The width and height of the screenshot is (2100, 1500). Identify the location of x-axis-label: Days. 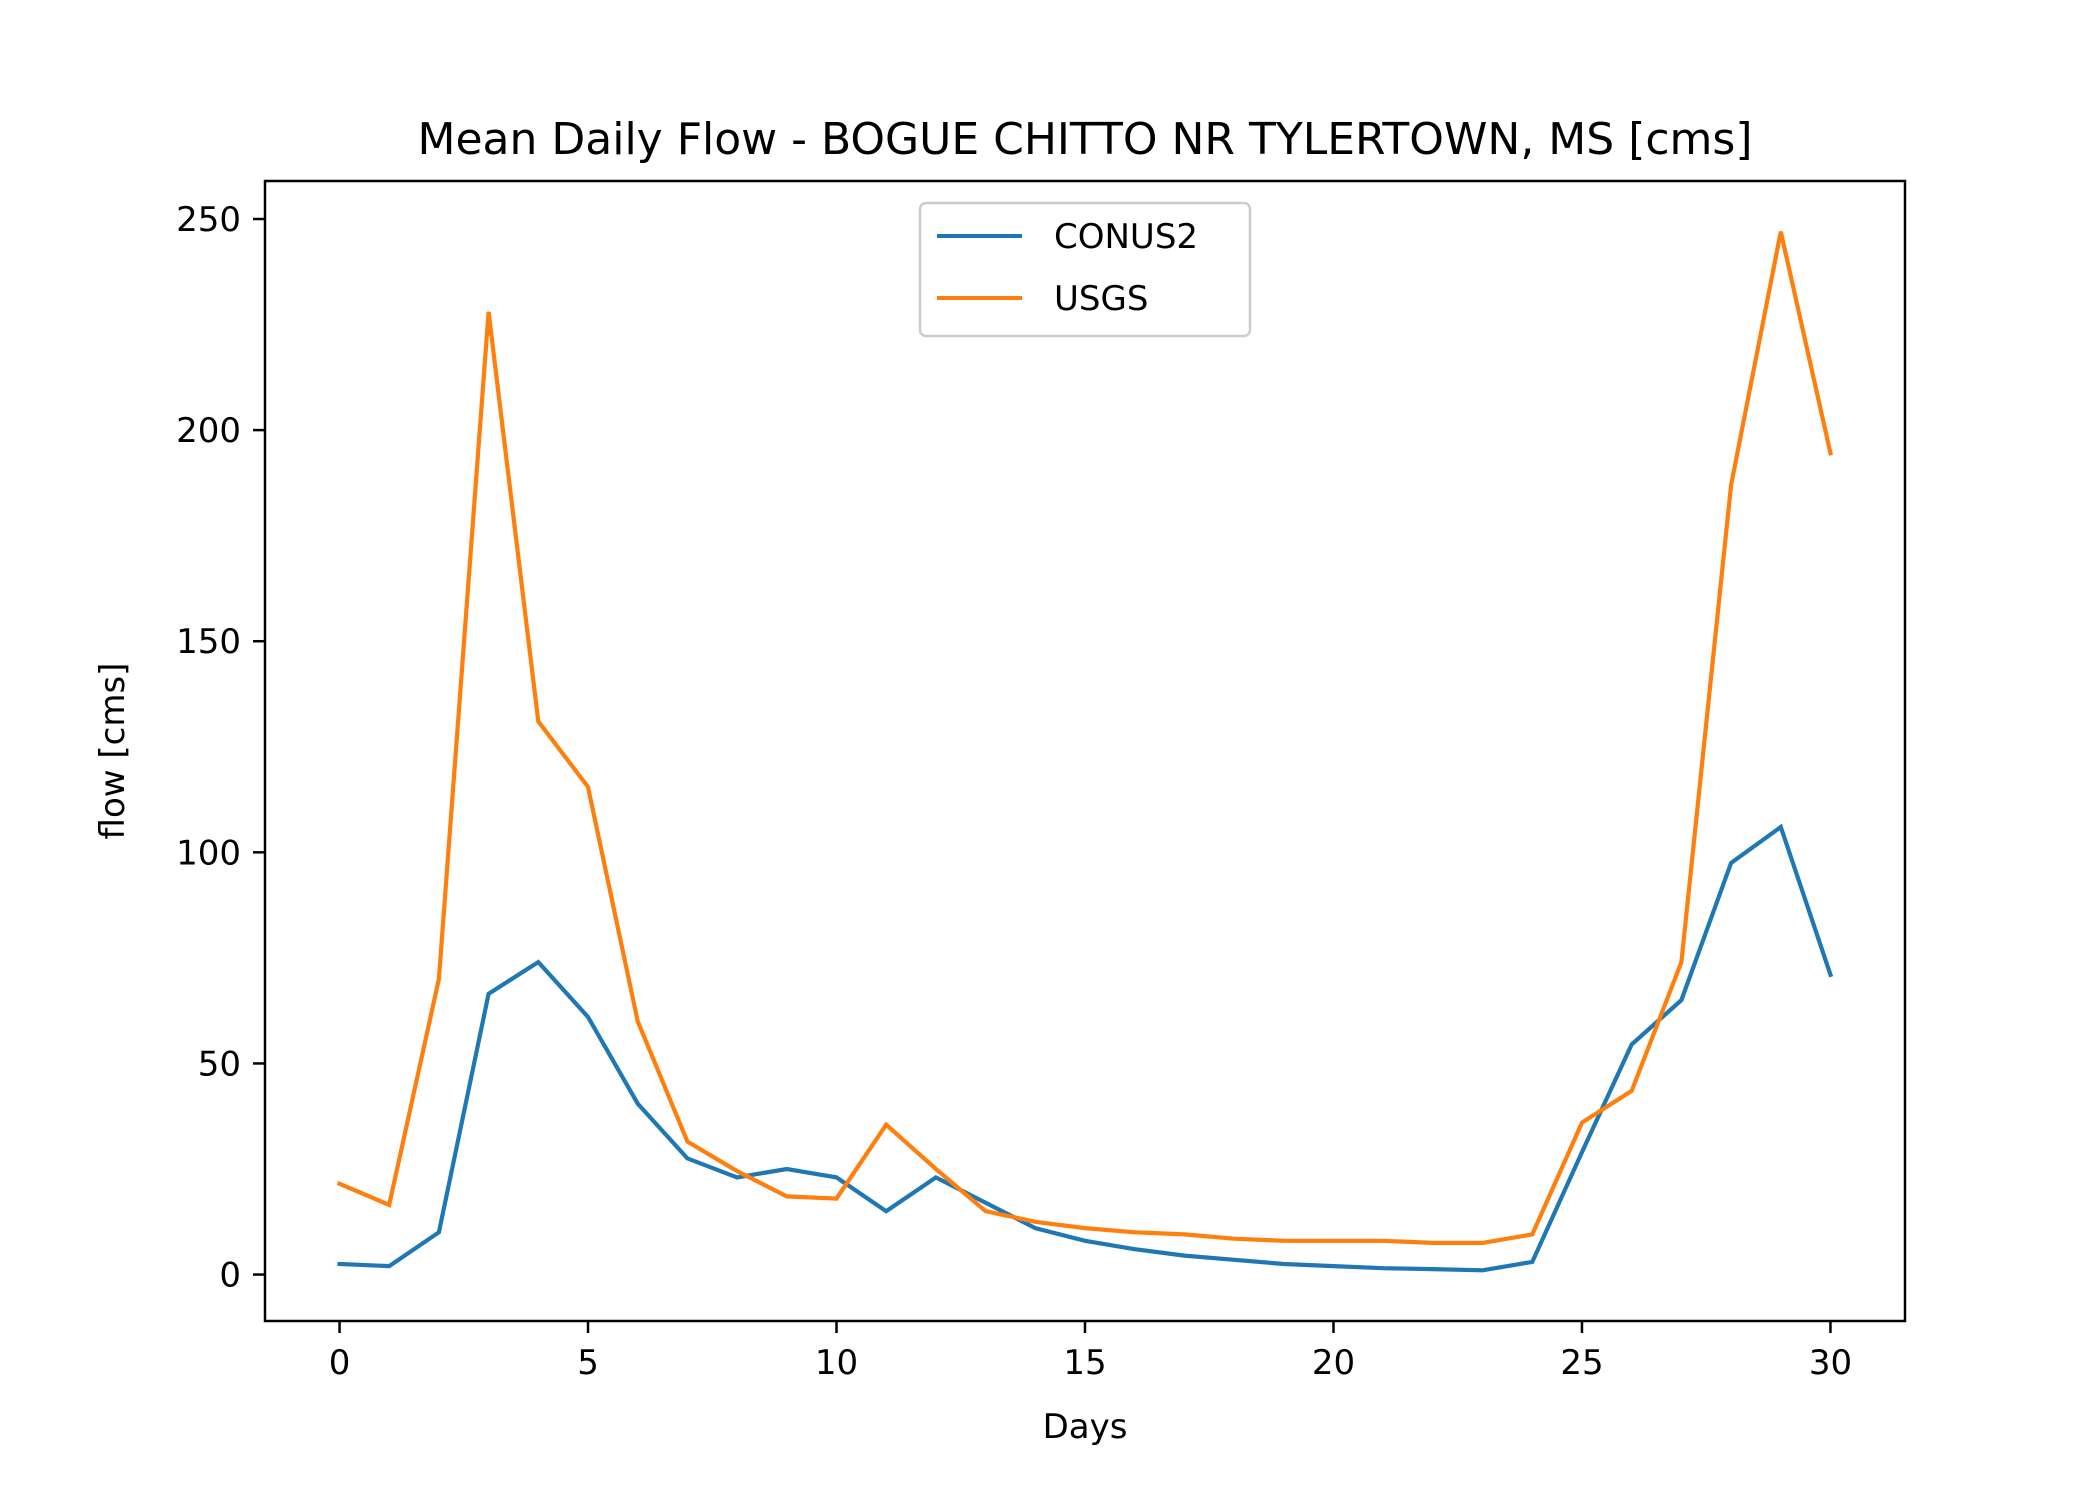
(1085, 1427).